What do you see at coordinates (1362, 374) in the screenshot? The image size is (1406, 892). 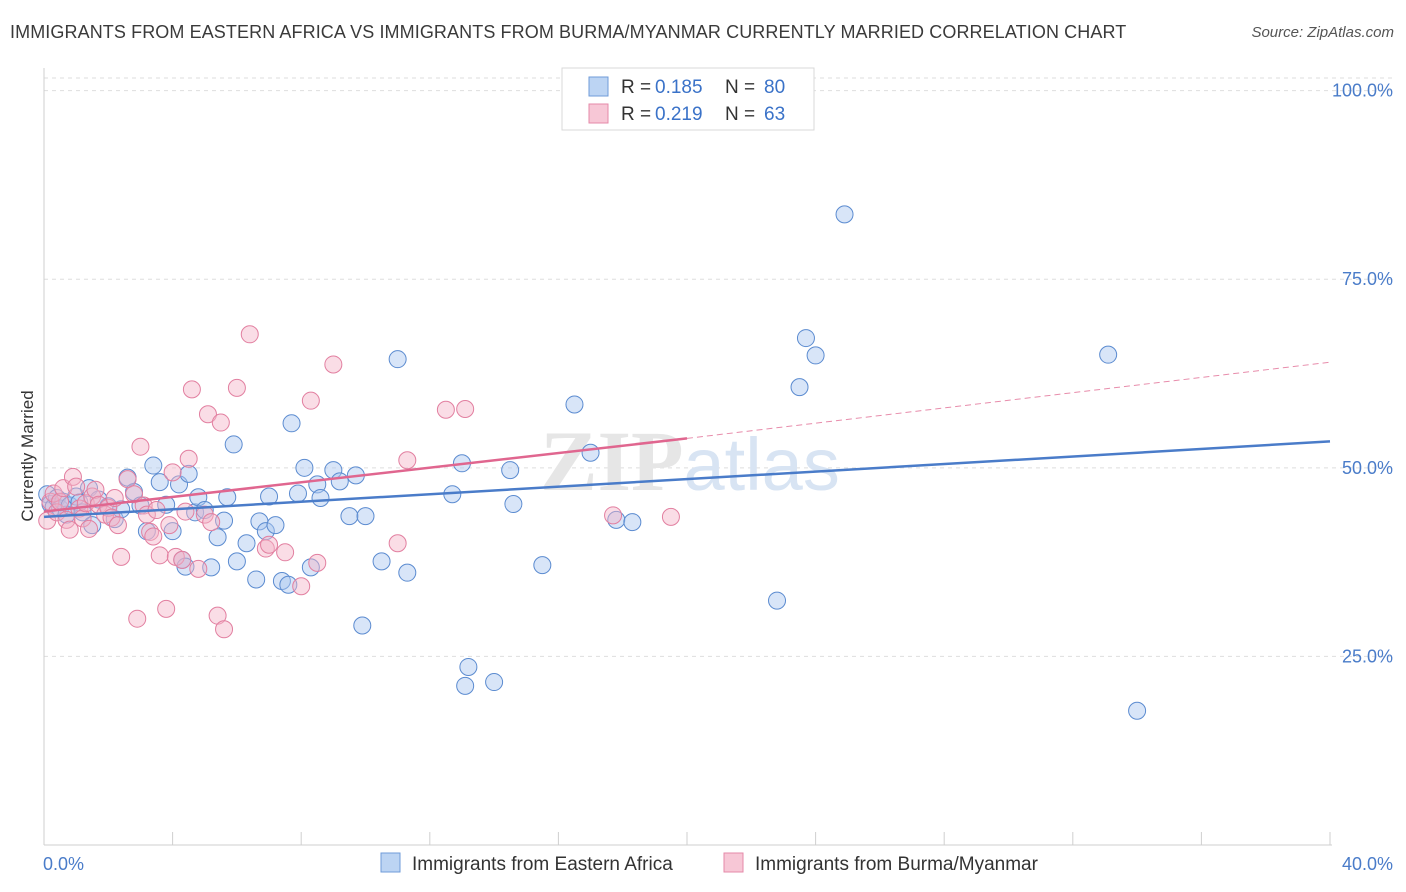 I see `y-tick-labels: 25.0% 50.0% 75.0% 100.0%` at bounding box center [1362, 374].